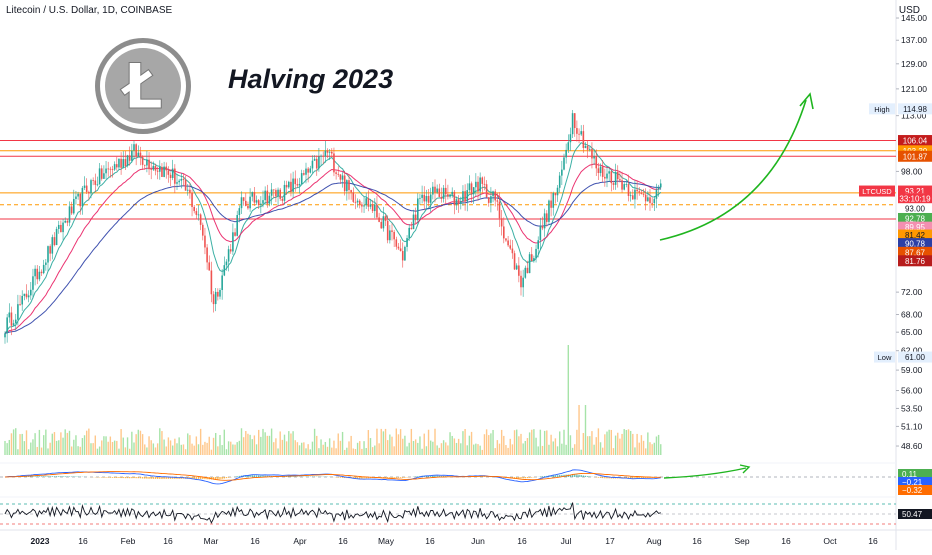  I want to click on price-tick-label: 48.60, so click(912, 446).